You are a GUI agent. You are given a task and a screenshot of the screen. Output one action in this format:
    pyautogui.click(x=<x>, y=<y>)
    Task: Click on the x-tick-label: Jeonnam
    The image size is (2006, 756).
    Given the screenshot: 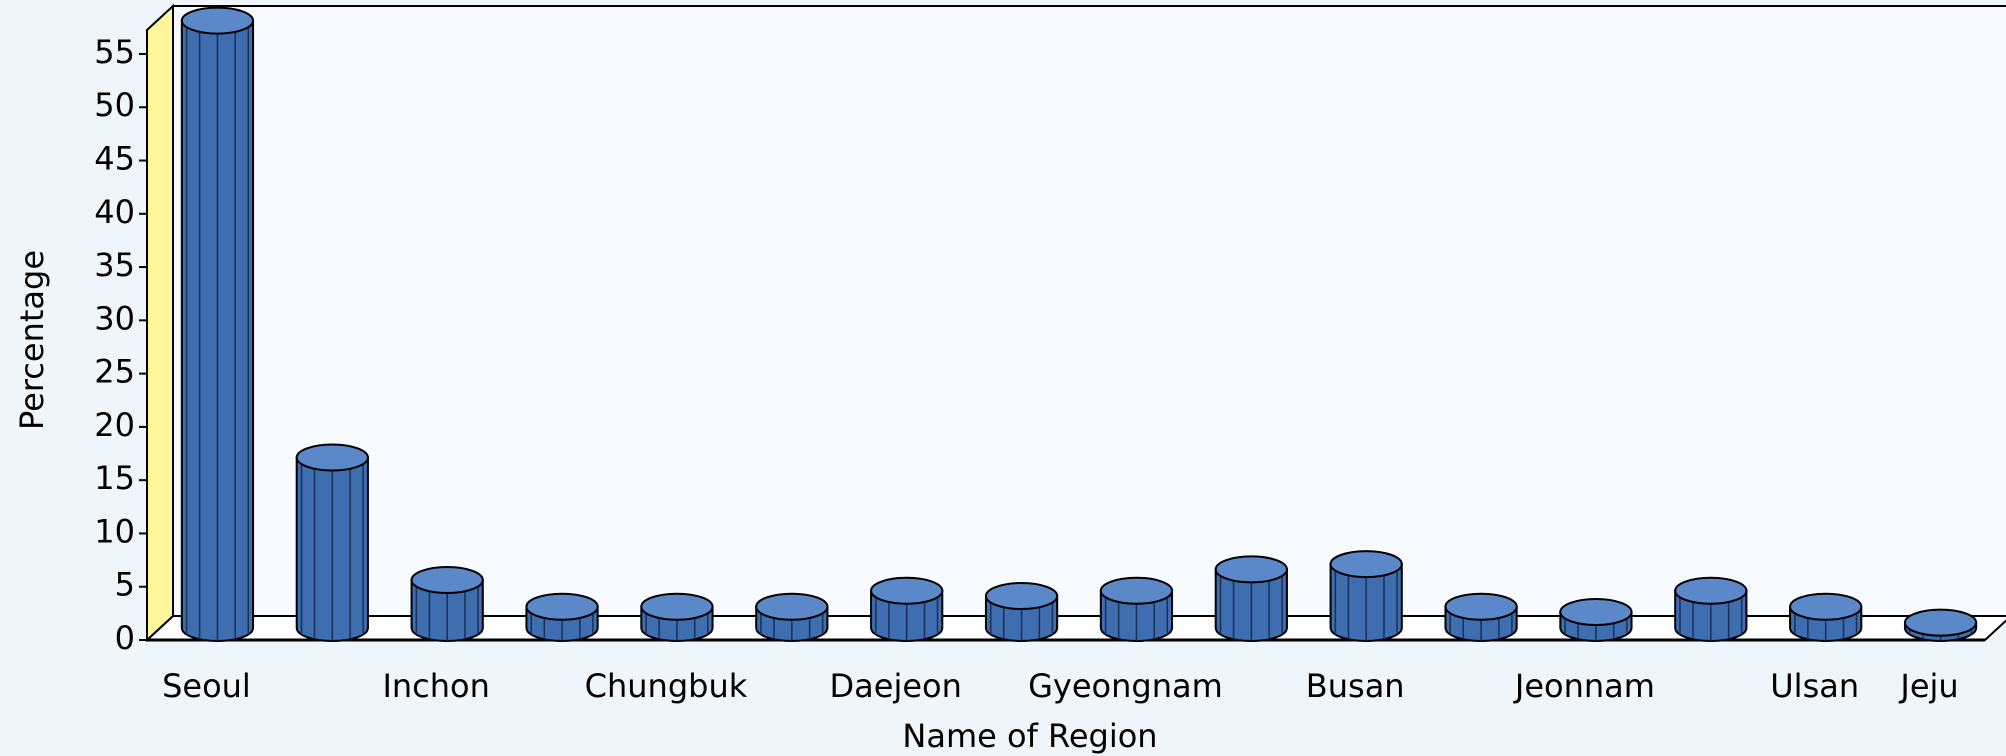 What is the action you would take?
    pyautogui.click(x=1584, y=686)
    